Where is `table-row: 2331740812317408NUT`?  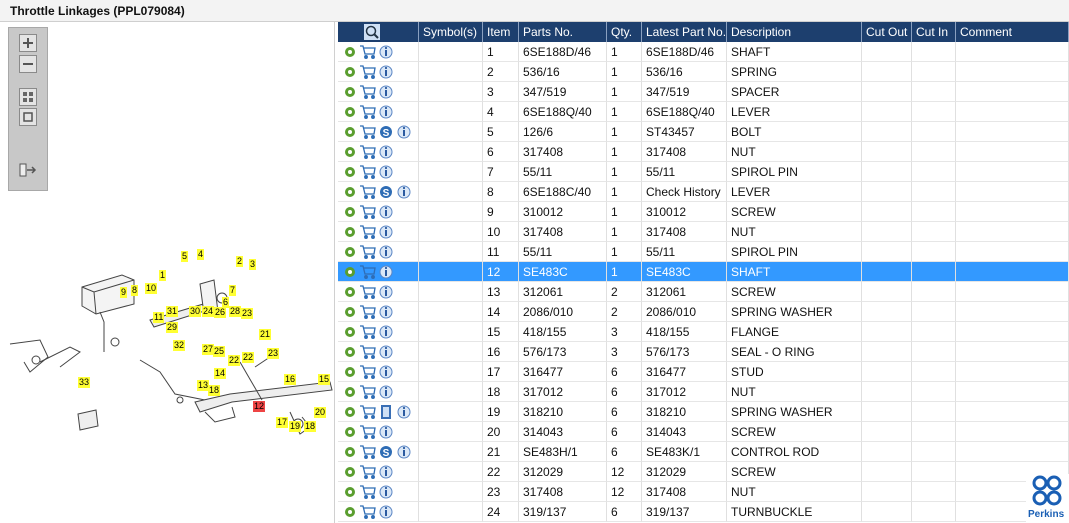 table-row: 2331740812317408NUT is located at coordinates (703, 492).